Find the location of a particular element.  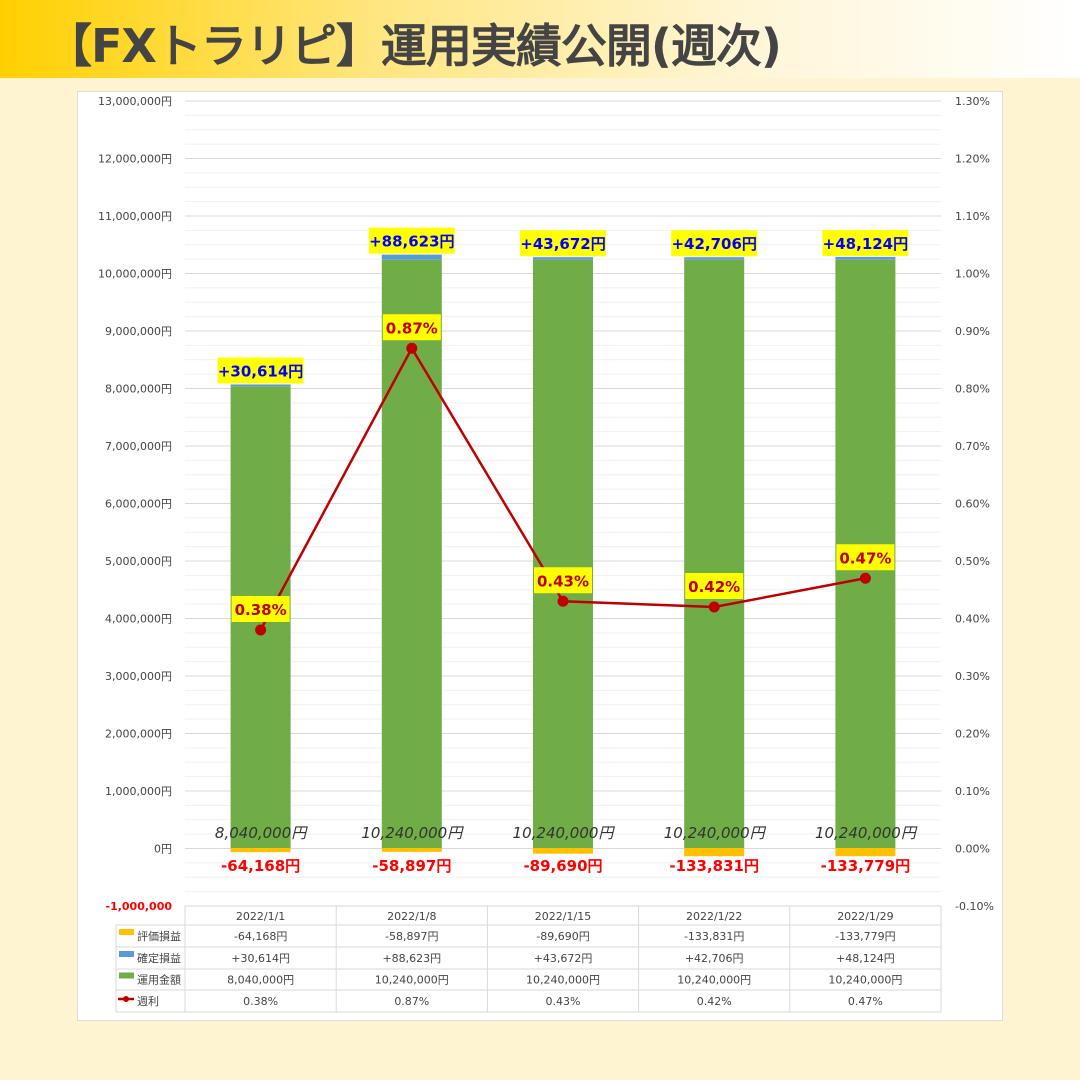

table-cell: -89,690円 is located at coordinates (562, 936).